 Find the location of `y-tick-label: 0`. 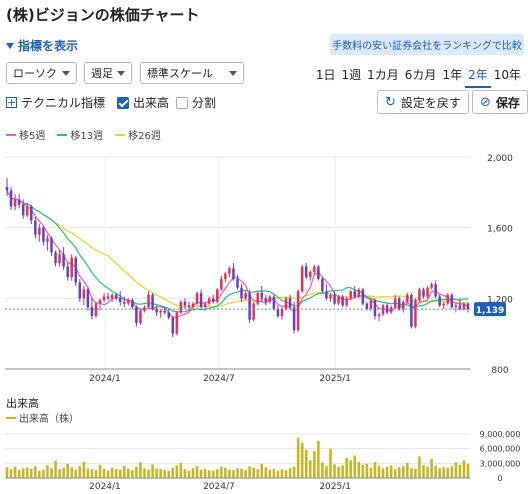

y-tick-label: 0 is located at coordinates (499, 478).